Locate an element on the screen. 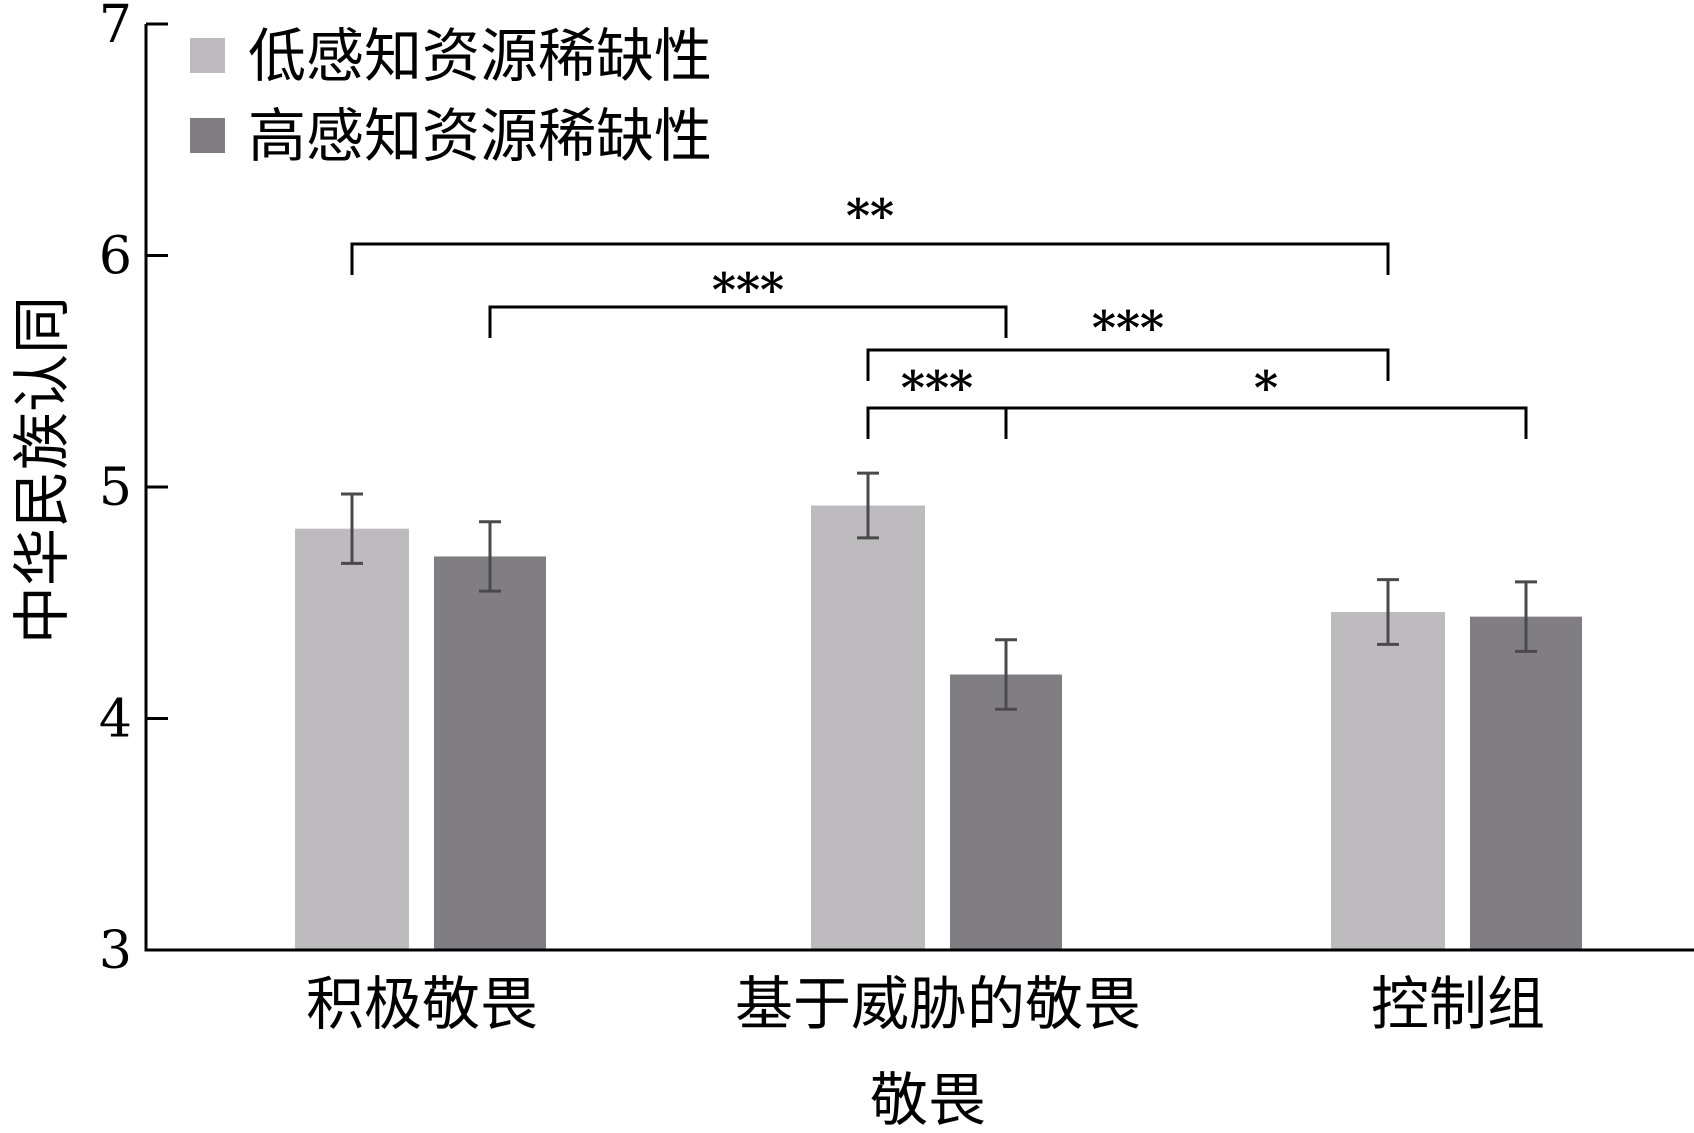  y-tick-label: 4 is located at coordinates (115, 720).